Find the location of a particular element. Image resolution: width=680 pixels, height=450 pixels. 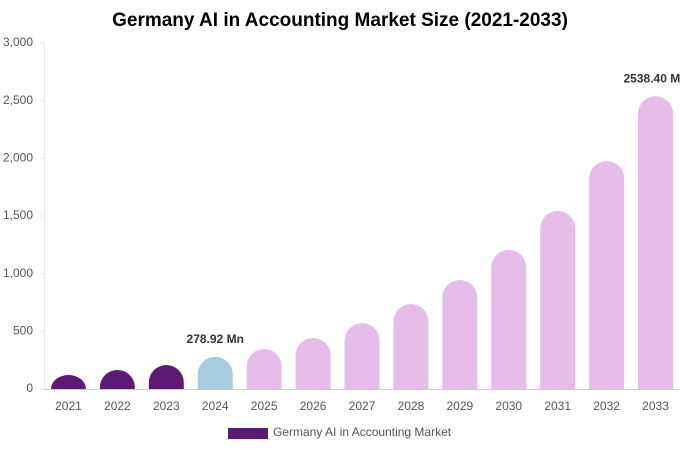

x-tick-label: 2032 is located at coordinates (606, 406).